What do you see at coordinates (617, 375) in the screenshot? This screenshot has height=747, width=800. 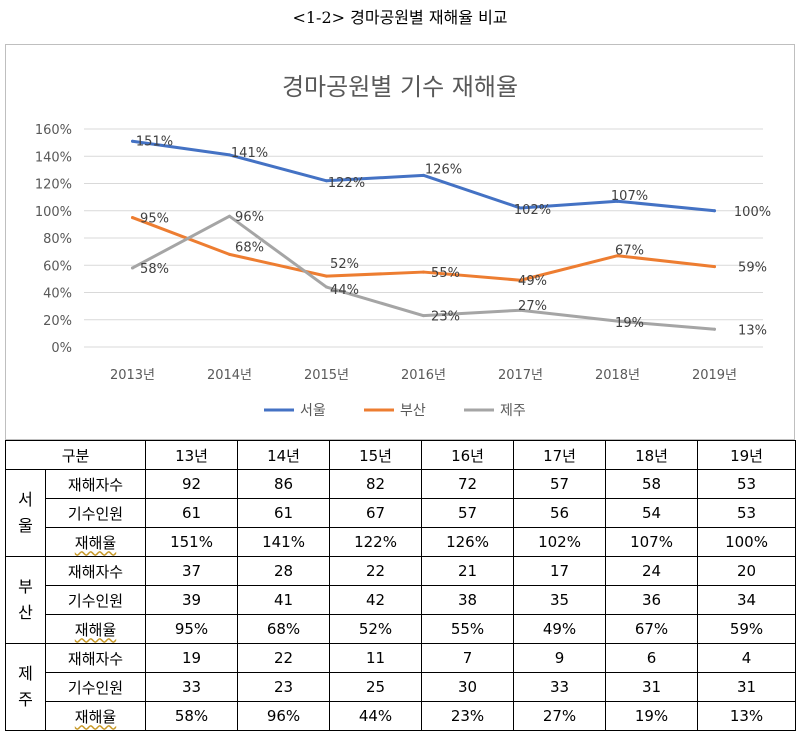 I see `x-tick-label: 2018년` at bounding box center [617, 375].